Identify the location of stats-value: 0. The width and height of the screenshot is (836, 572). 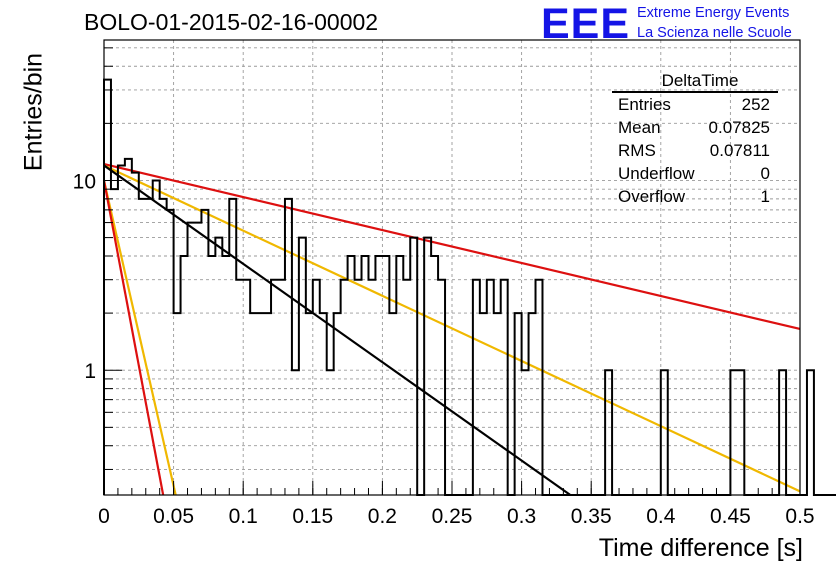
(765, 173).